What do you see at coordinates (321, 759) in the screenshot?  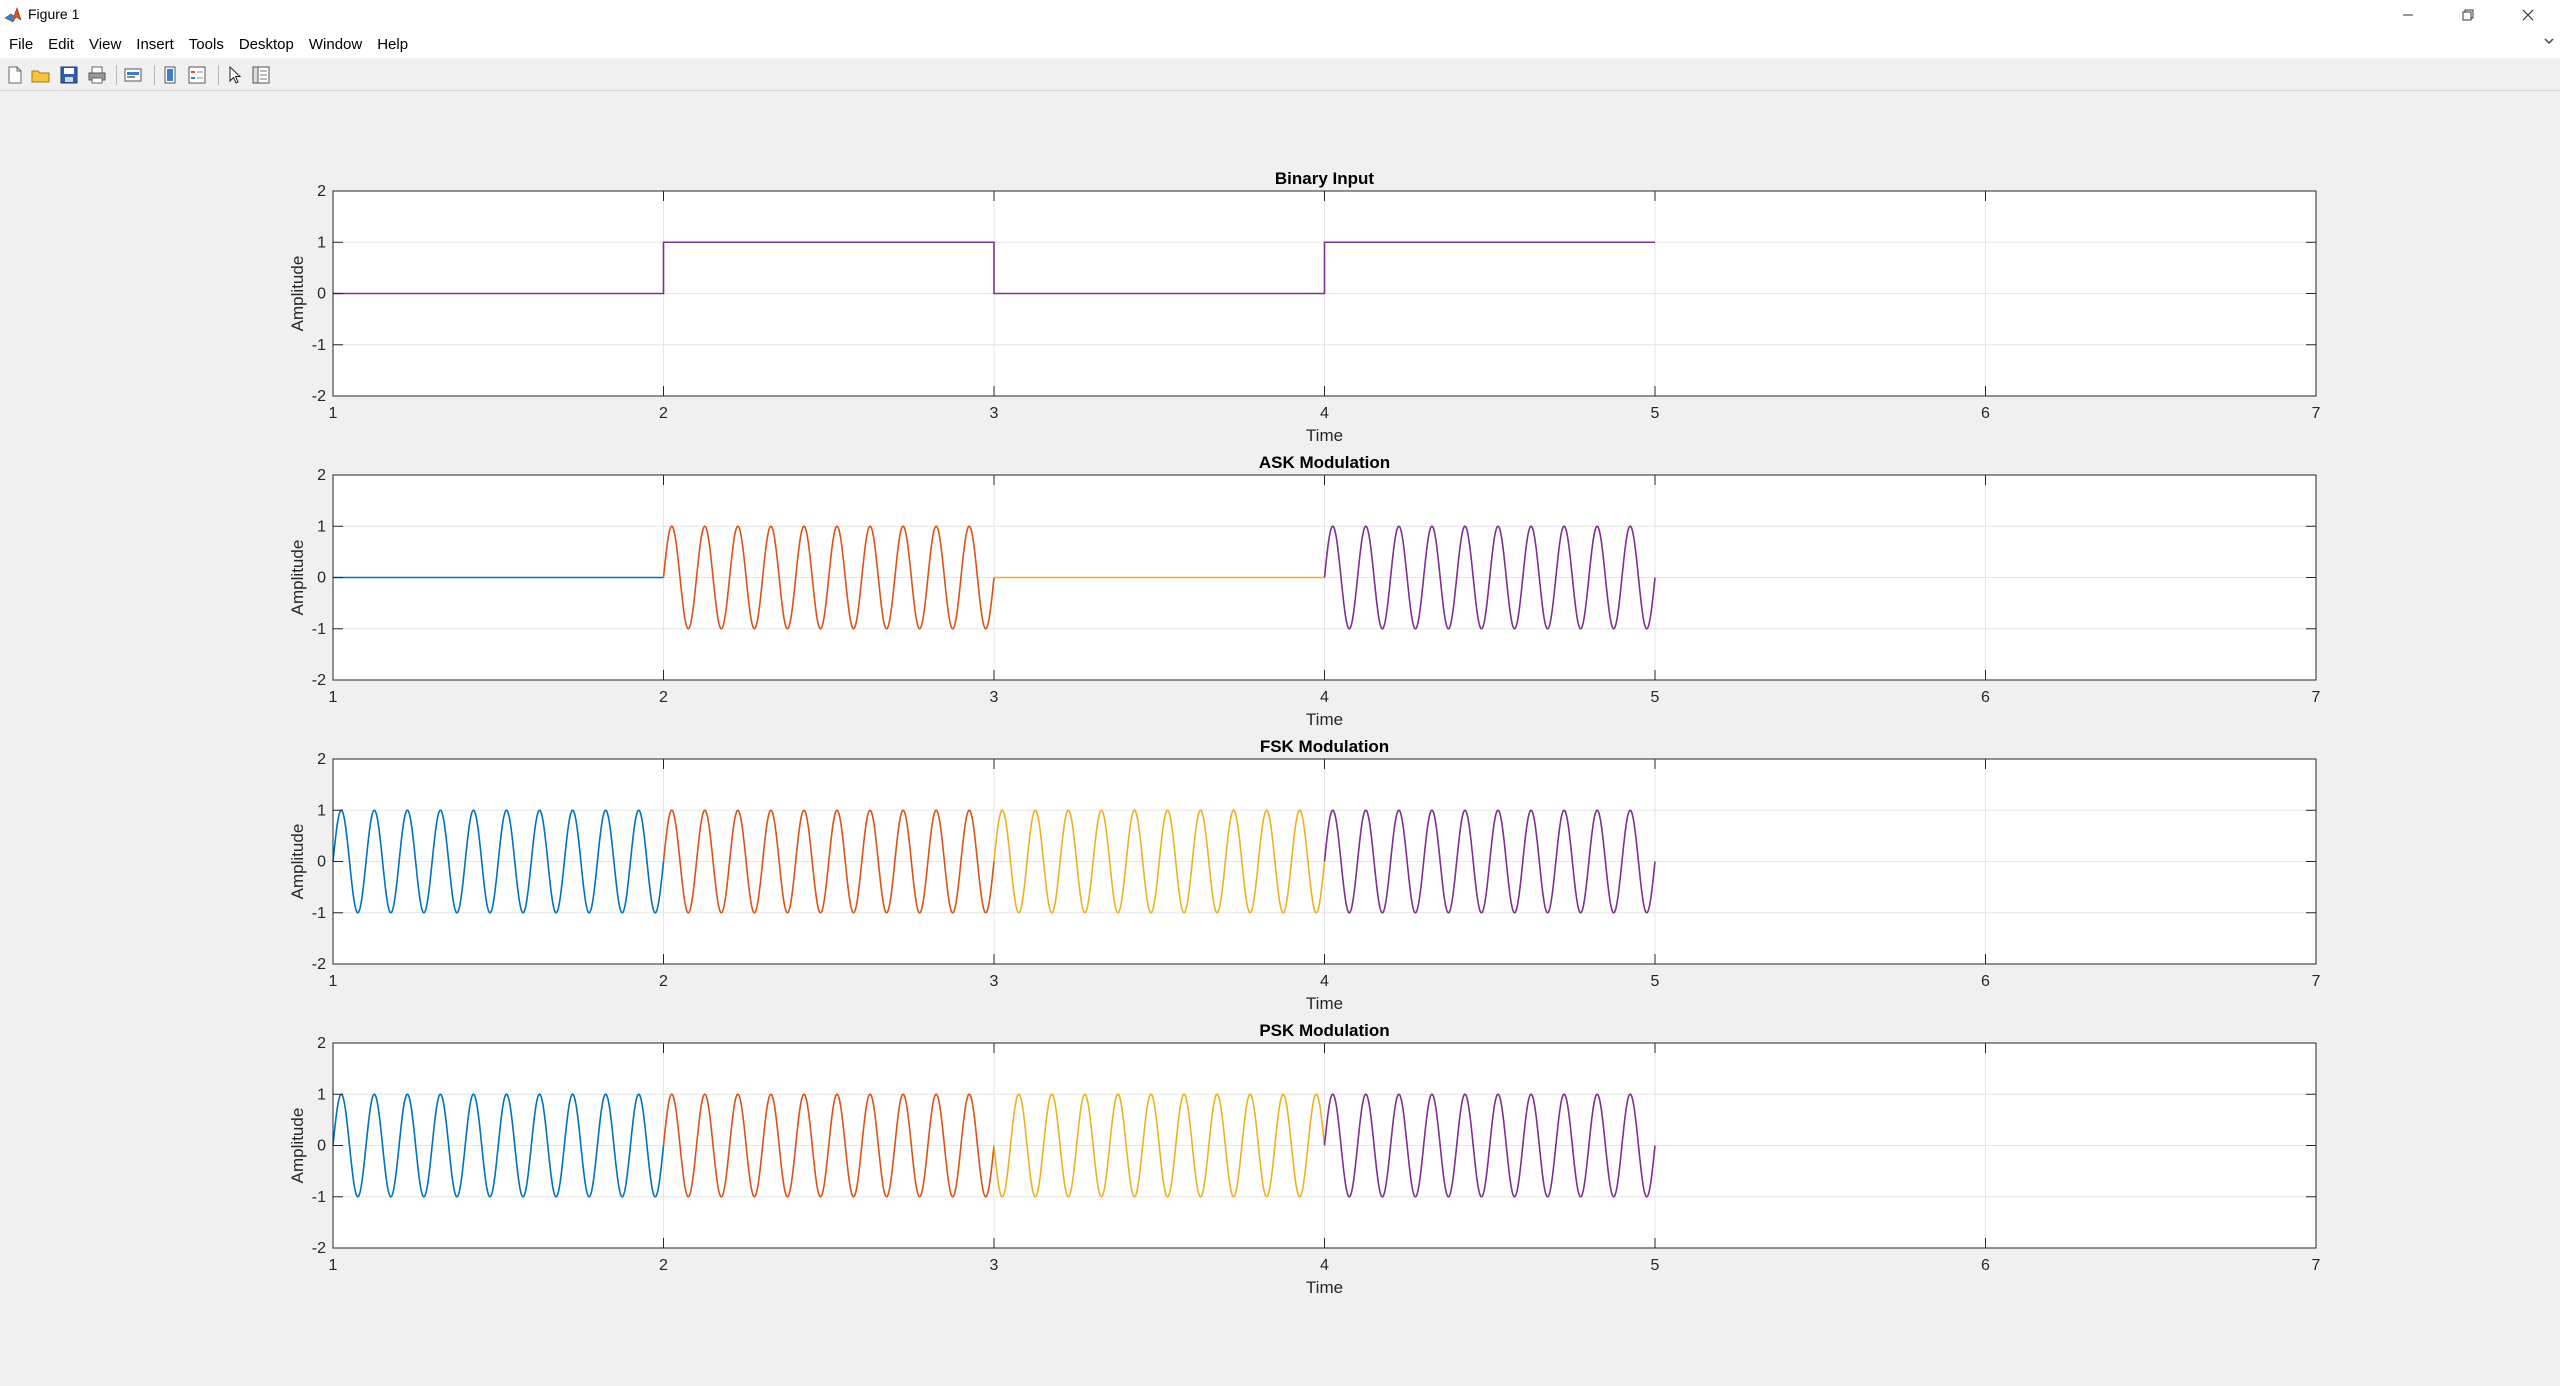 I see `subplot-3-y-tick-label: 2` at bounding box center [321, 759].